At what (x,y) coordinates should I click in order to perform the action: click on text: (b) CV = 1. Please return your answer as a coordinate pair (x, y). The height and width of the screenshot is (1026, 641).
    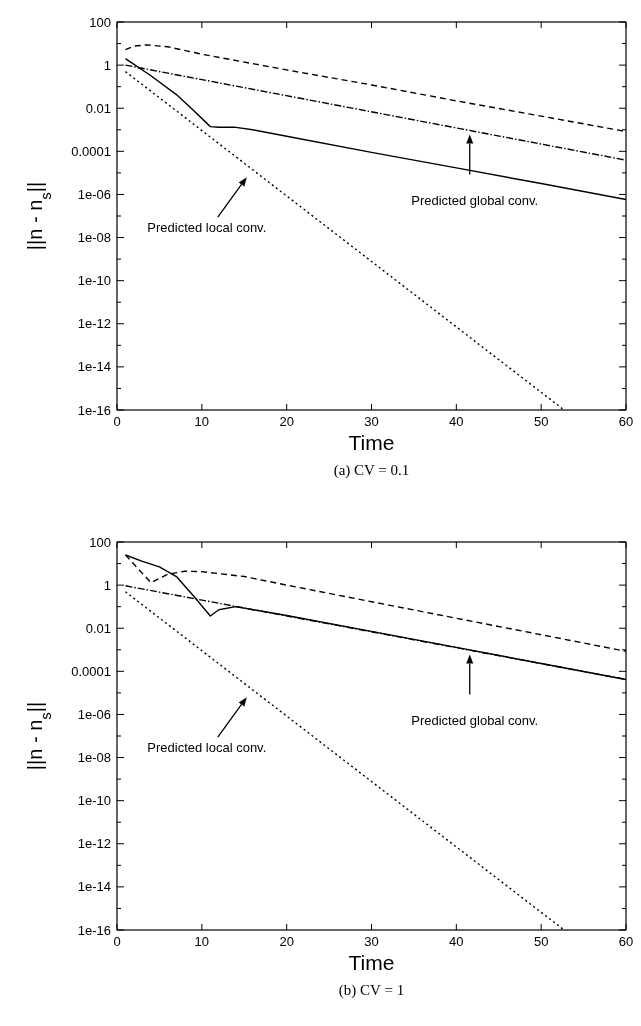
    Looking at the image, I should click on (371, 990).